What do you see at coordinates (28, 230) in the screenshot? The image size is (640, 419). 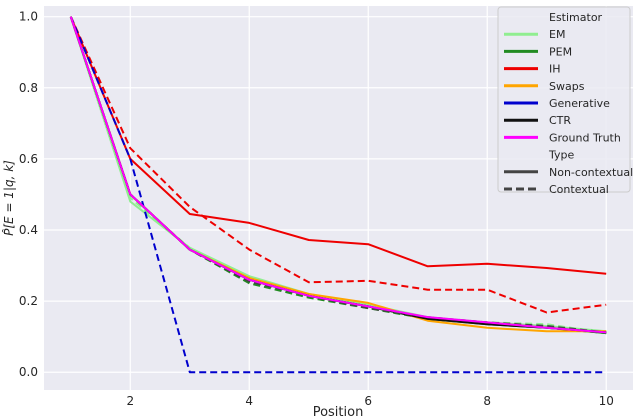 I see `y-tick-label: 0.4` at bounding box center [28, 230].